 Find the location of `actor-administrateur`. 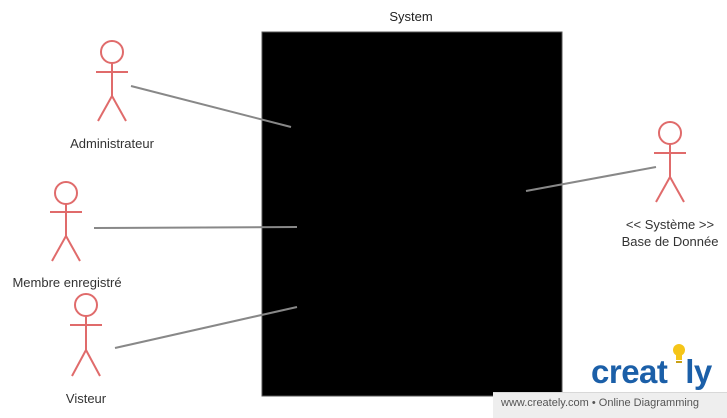

actor-administrateur is located at coordinates (112, 81).